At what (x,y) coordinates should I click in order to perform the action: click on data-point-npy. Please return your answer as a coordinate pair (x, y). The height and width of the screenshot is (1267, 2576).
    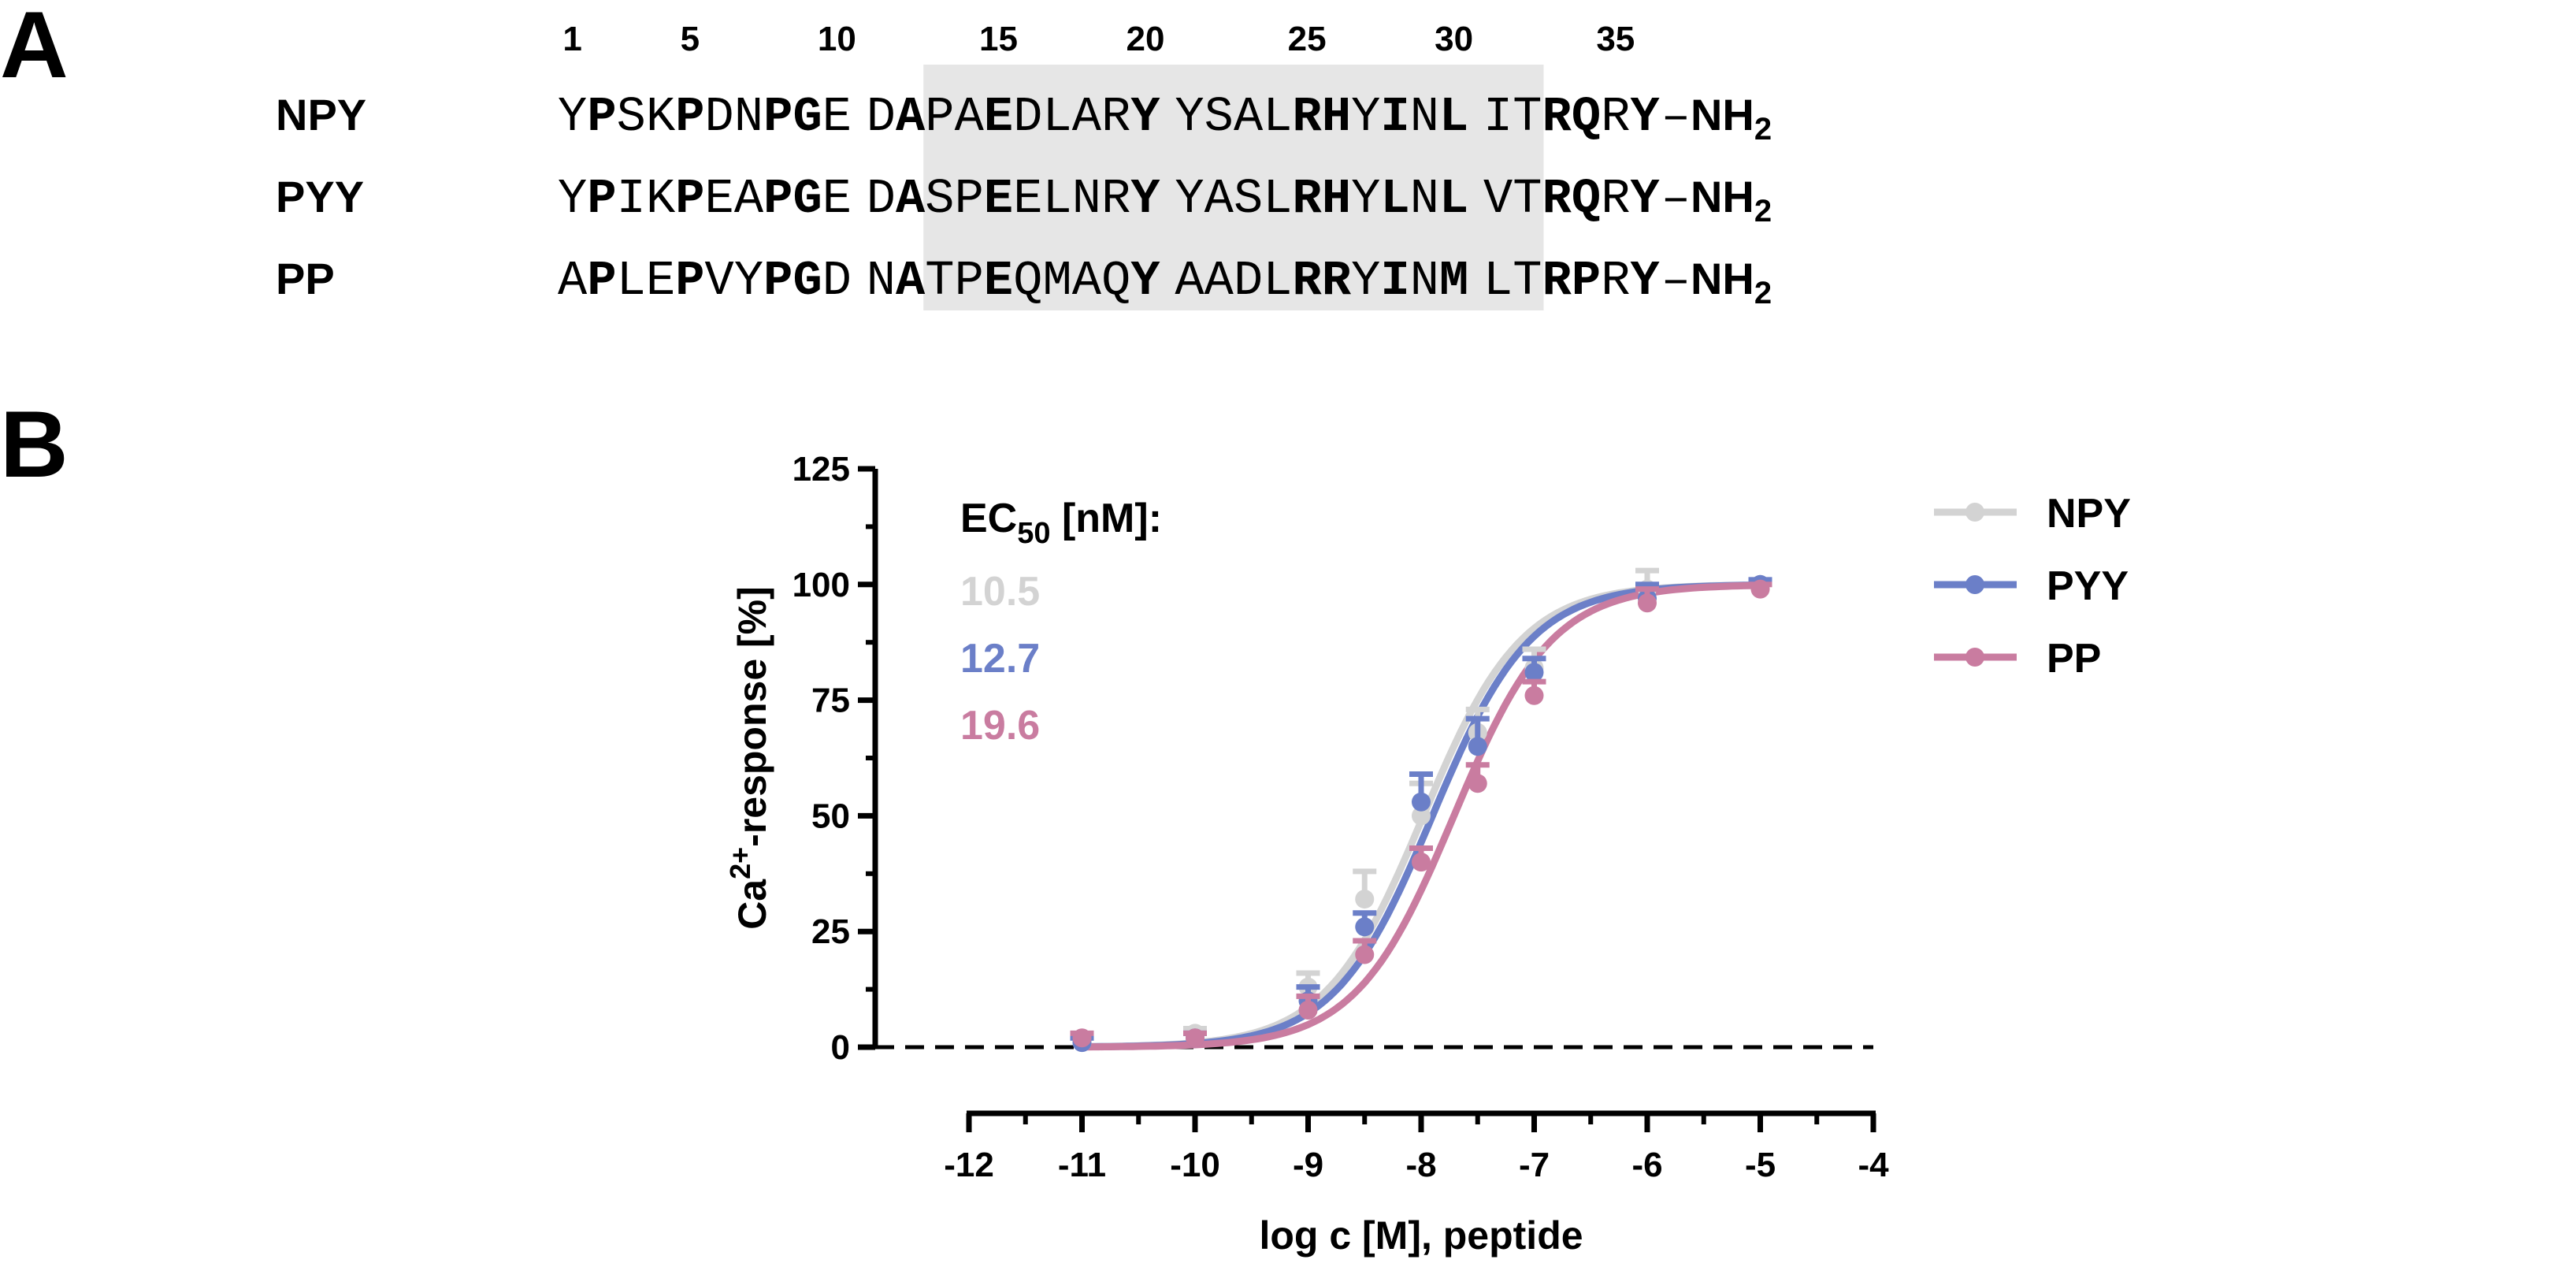
    Looking at the image, I should click on (1365, 889).